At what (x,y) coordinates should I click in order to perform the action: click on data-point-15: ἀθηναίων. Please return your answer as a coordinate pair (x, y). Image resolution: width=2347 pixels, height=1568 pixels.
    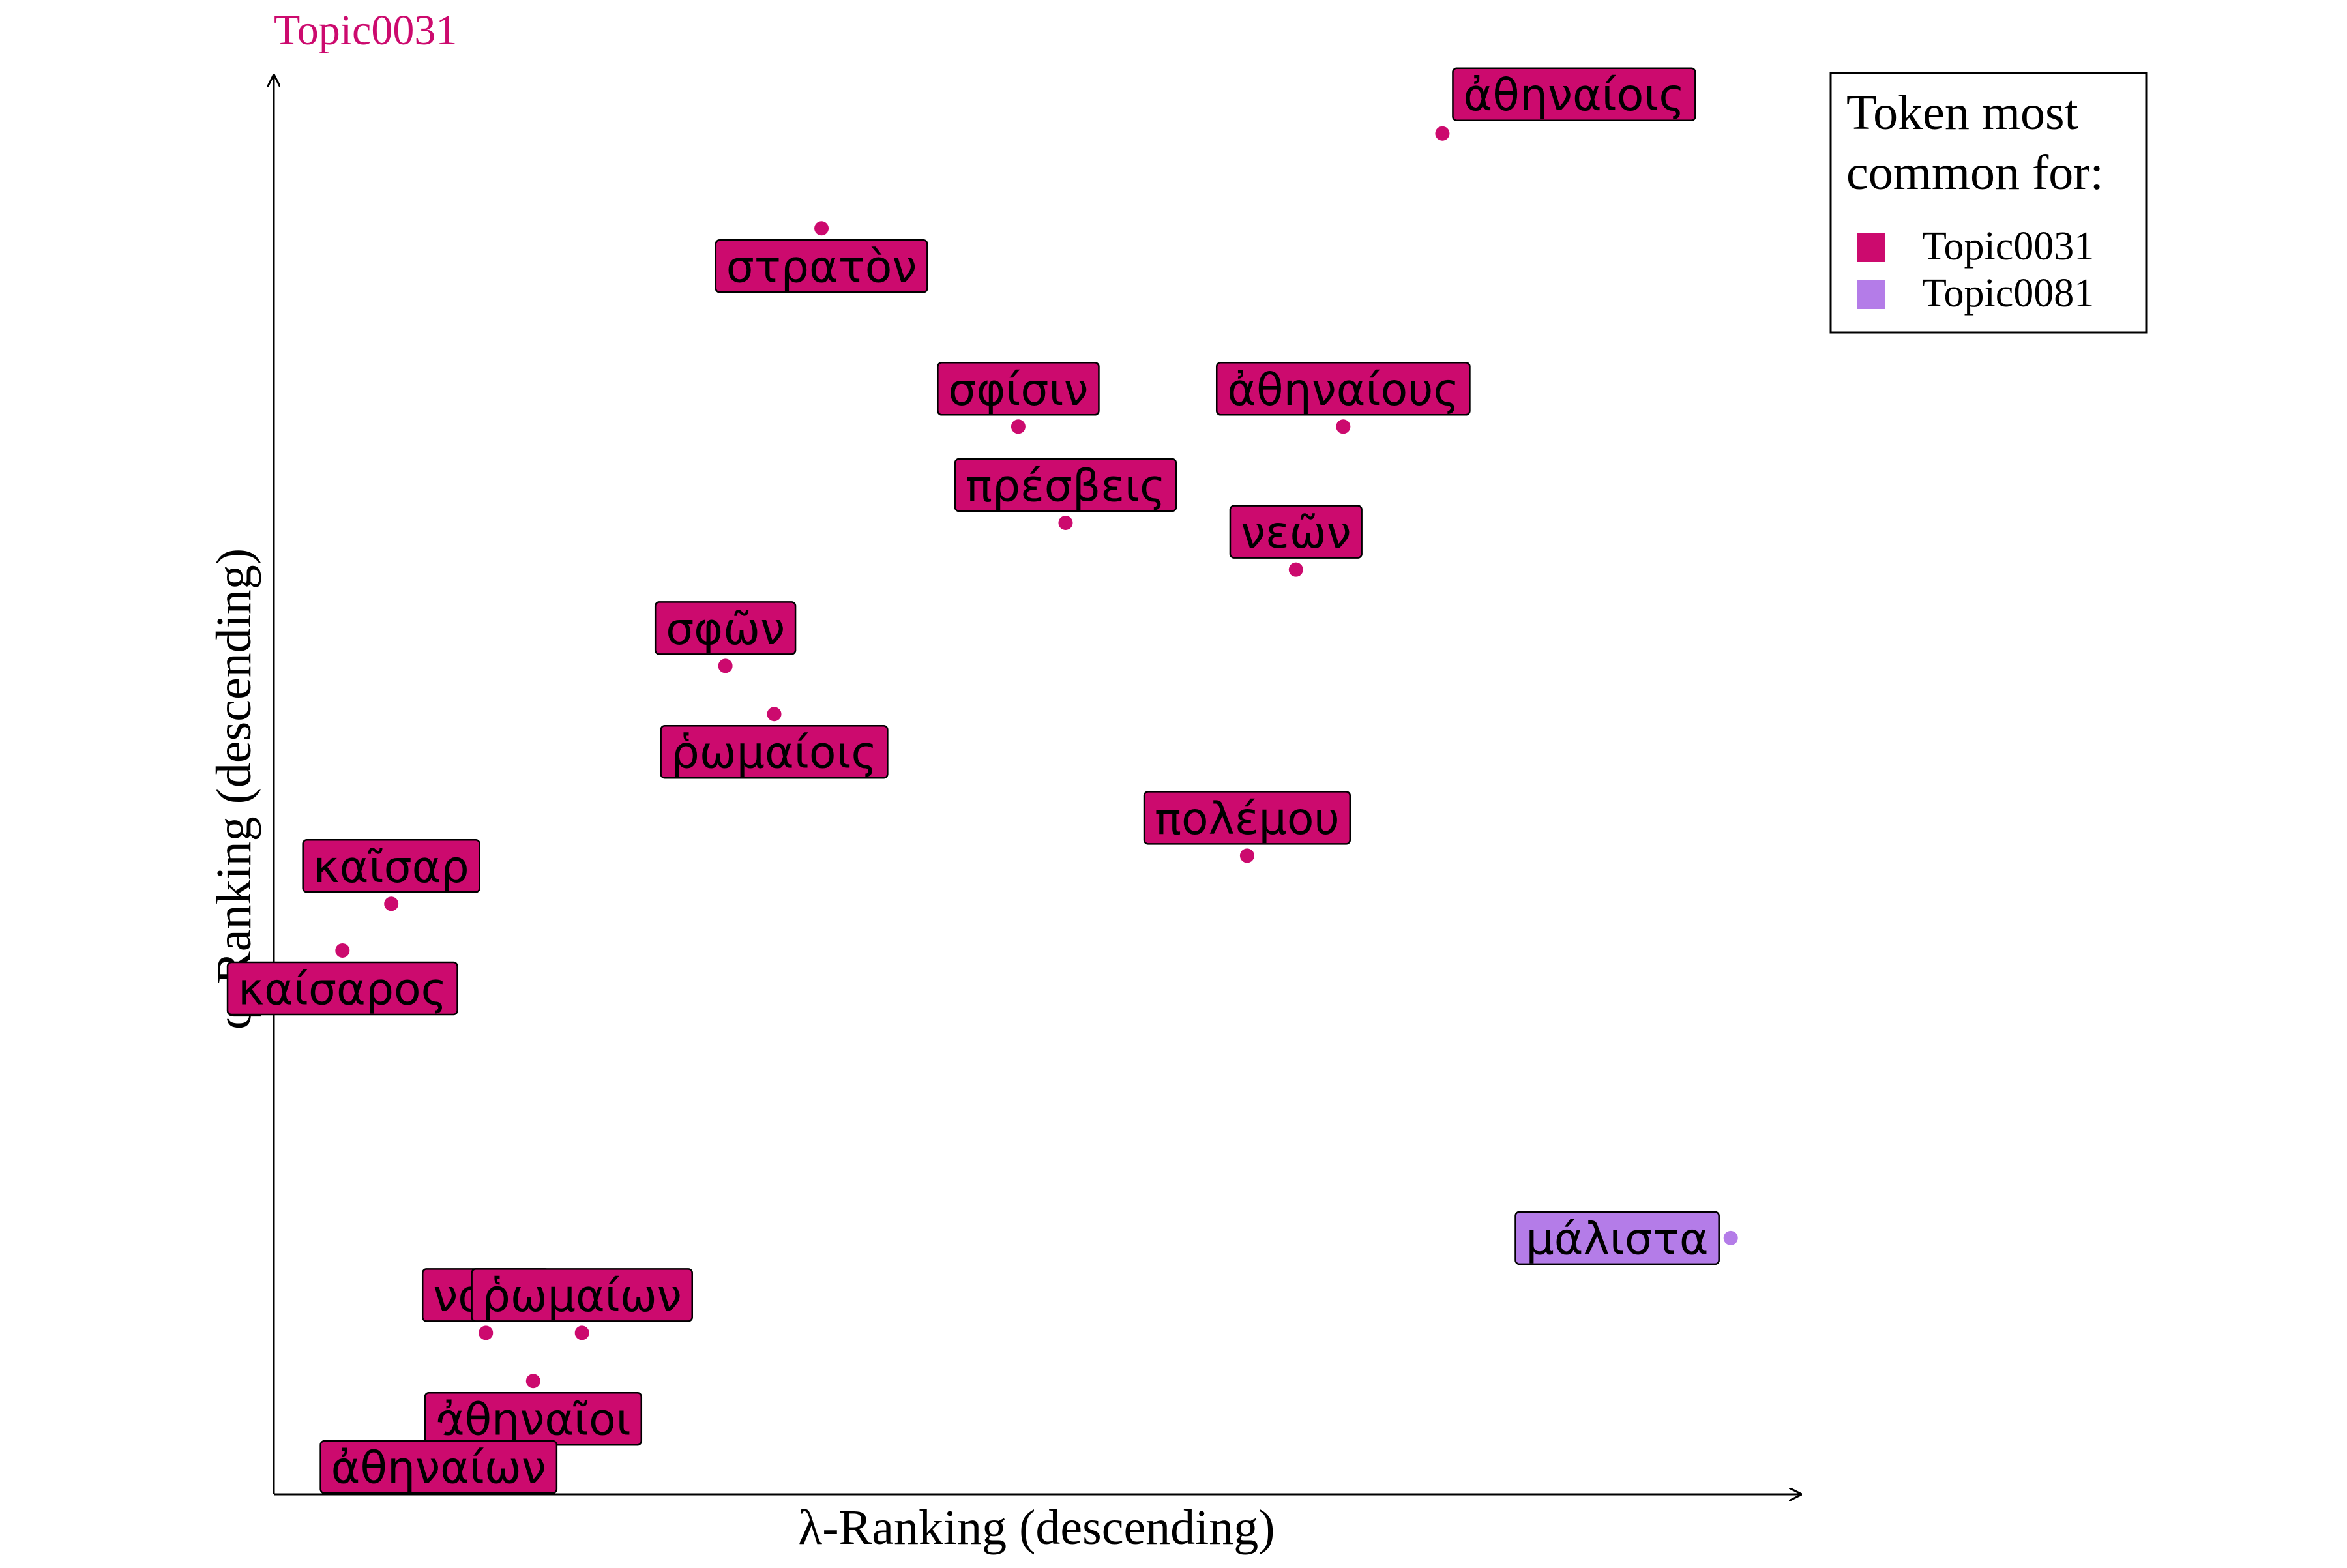
    Looking at the image, I should click on (438, 1458).